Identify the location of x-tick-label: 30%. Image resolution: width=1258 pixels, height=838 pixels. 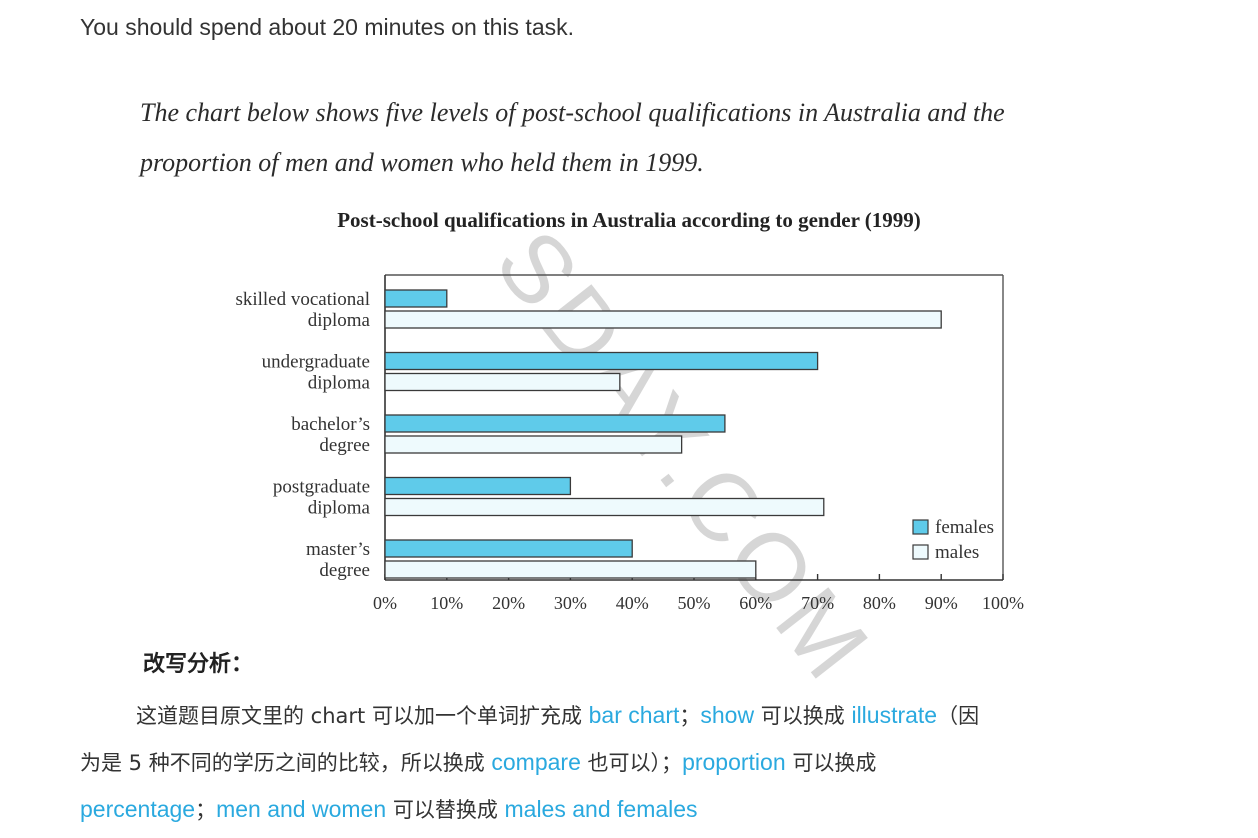
(570, 603).